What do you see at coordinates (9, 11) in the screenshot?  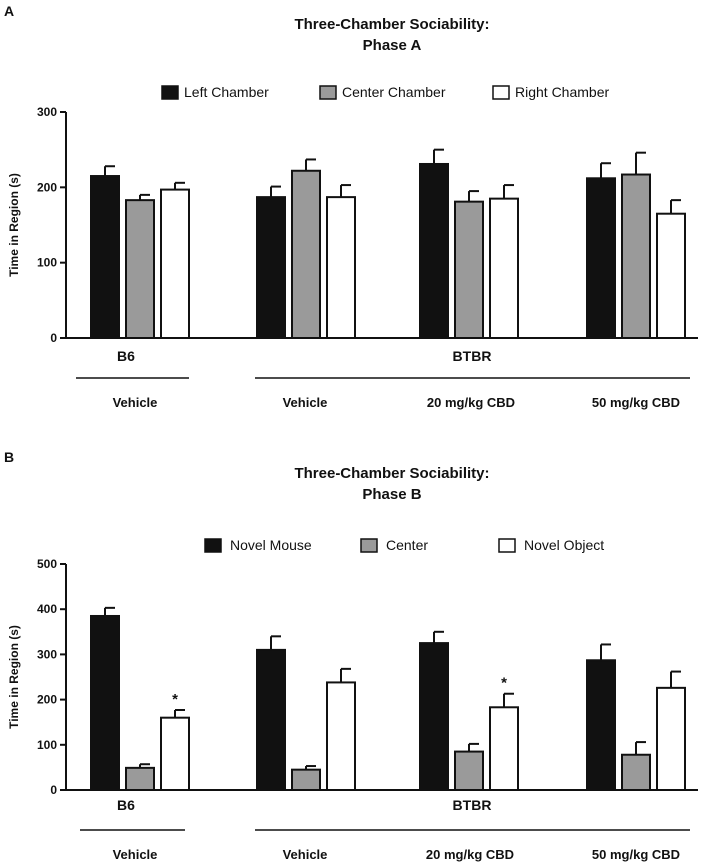 I see `panel-label: A` at bounding box center [9, 11].